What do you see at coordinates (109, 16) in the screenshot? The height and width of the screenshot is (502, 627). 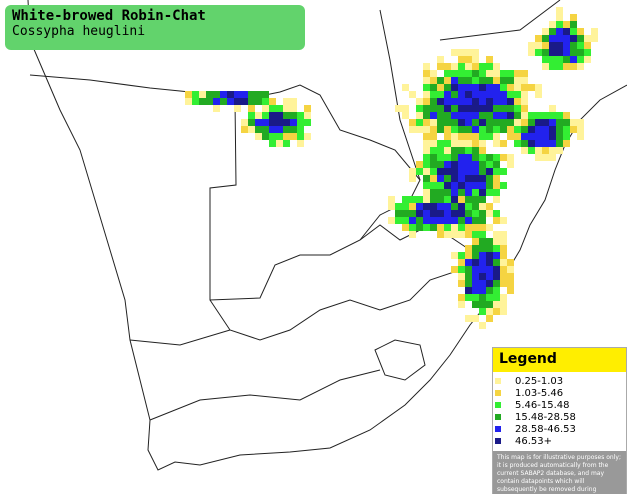 I see `title: White-browed Robin-Chat` at bounding box center [109, 16].